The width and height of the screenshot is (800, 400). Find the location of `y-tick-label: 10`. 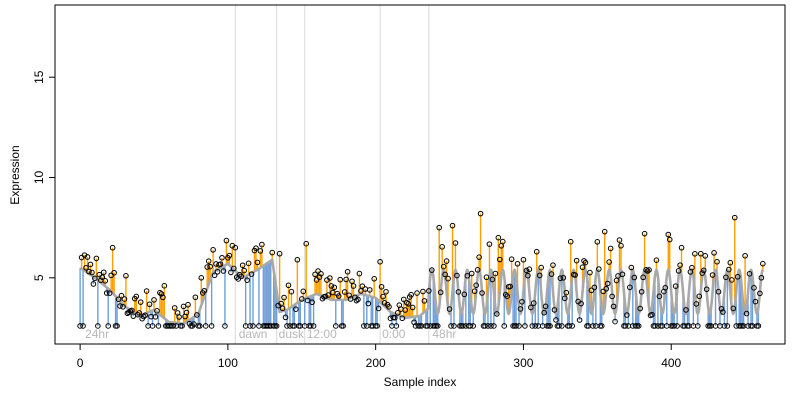

y-tick-label: 10 is located at coordinates (39, 178).